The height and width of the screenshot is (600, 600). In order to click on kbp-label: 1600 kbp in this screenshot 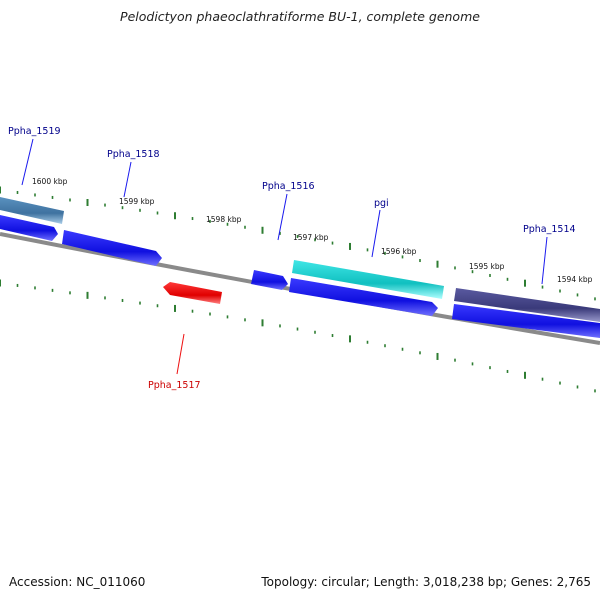, I will do `click(50, 181)`.